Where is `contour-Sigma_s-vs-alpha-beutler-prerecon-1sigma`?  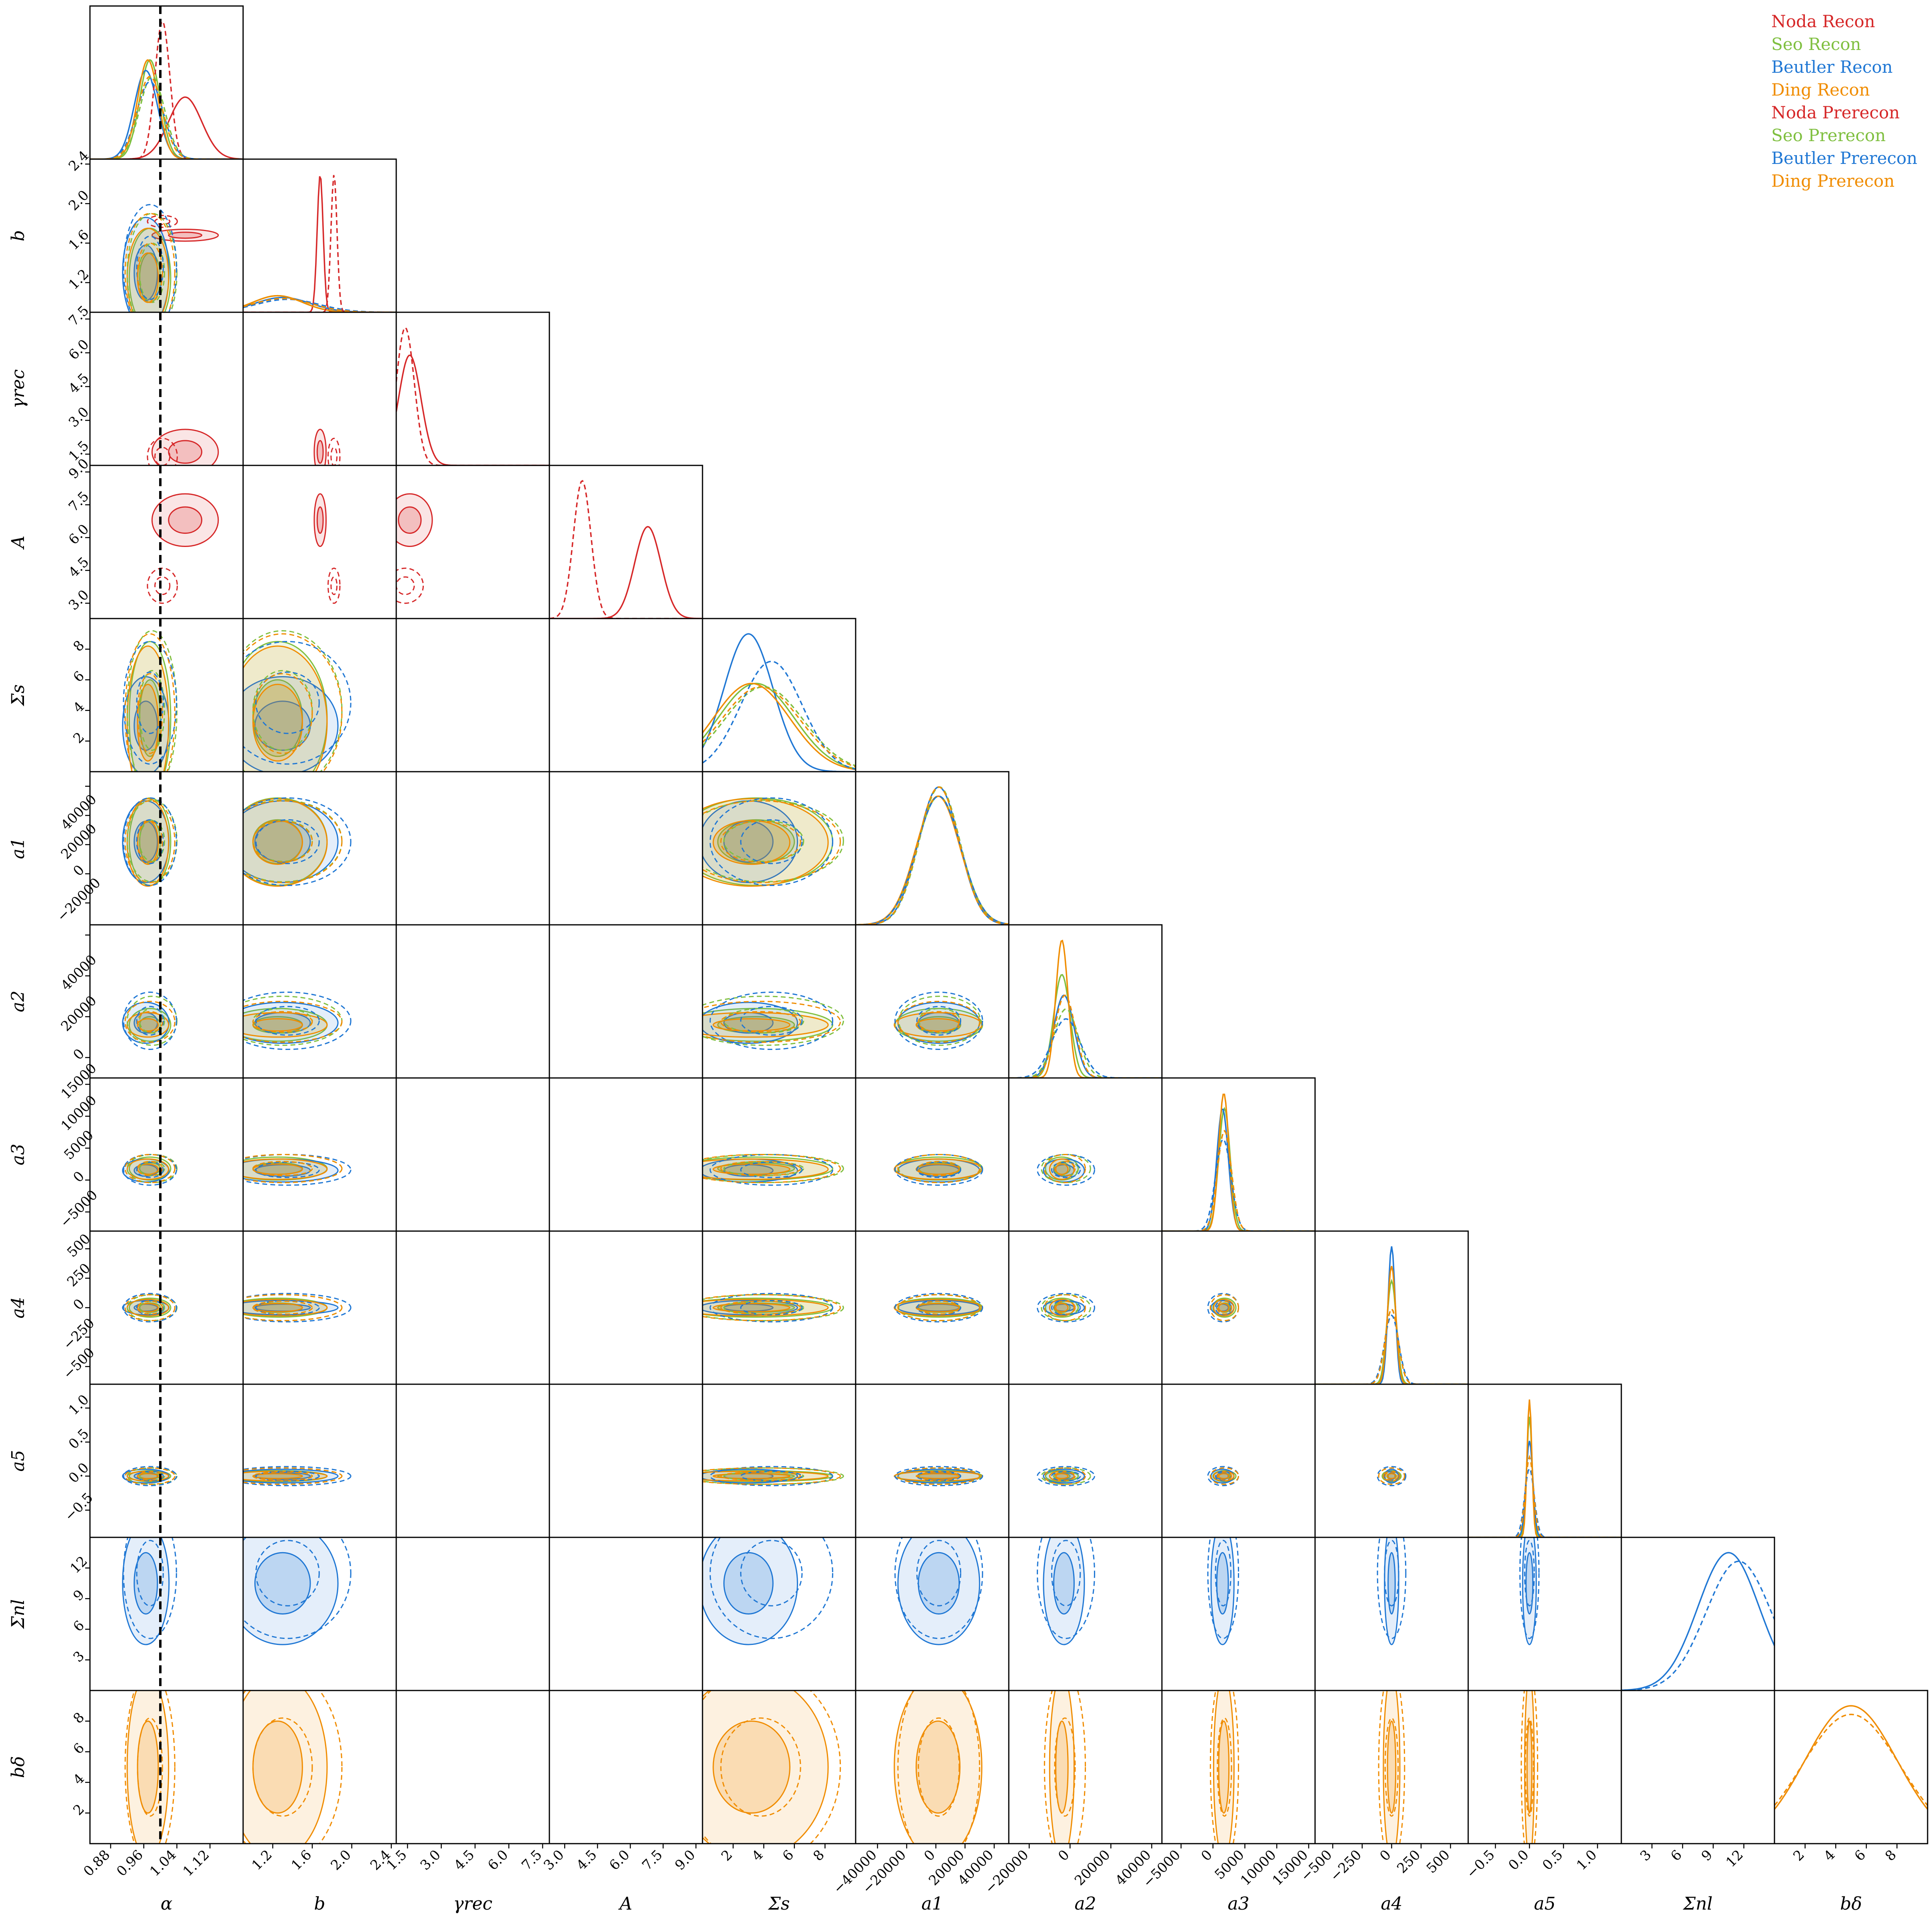 contour-Sigma_s-vs-alpha-beutler-prerecon-1sigma is located at coordinates (150, 703).